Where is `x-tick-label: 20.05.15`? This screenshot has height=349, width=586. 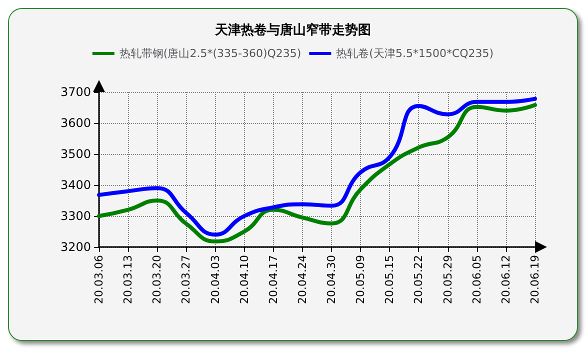 x-tick-label: 20.05.15 is located at coordinates (389, 279).